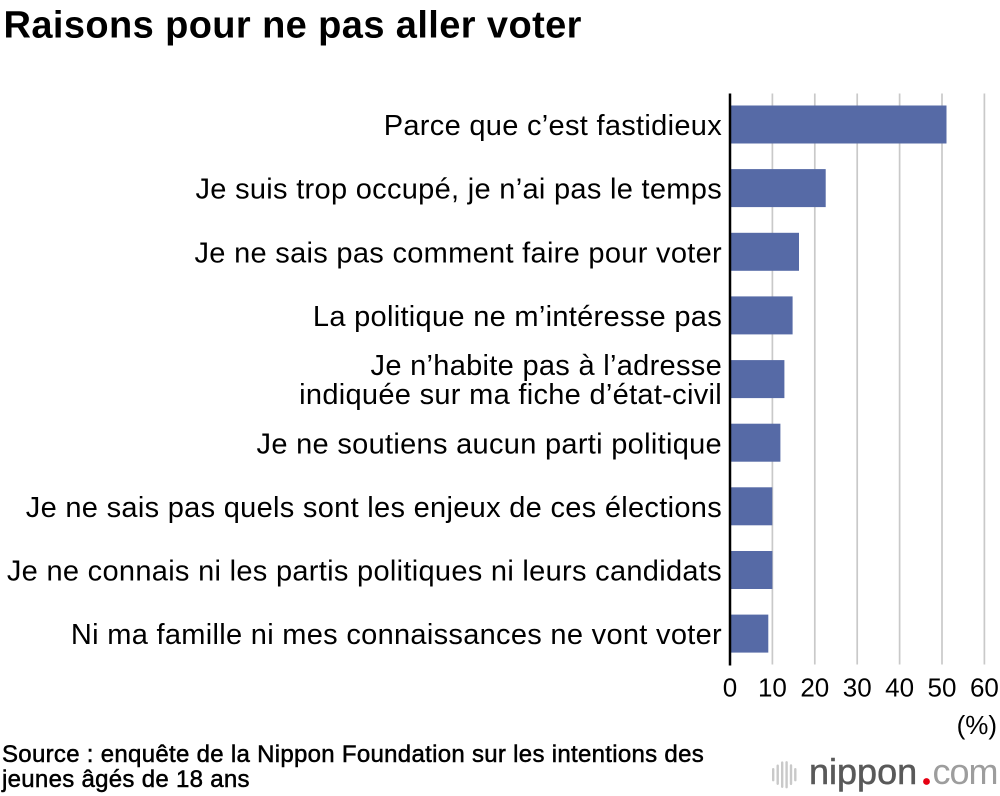 The image size is (1000, 796). What do you see at coordinates (857, 688) in the screenshot?
I see `svg-text: 30` at bounding box center [857, 688].